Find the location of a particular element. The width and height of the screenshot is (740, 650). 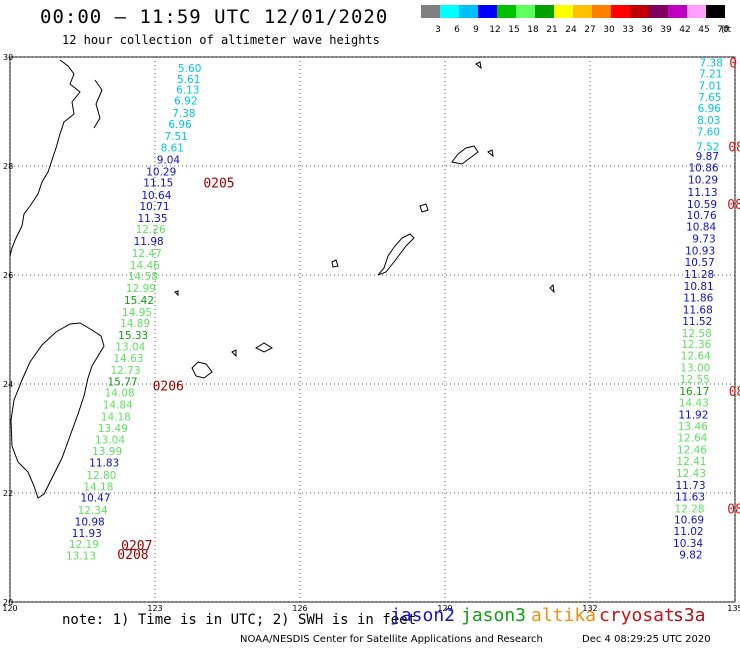

wave-height-value: 11.98 is located at coordinates (149, 242).